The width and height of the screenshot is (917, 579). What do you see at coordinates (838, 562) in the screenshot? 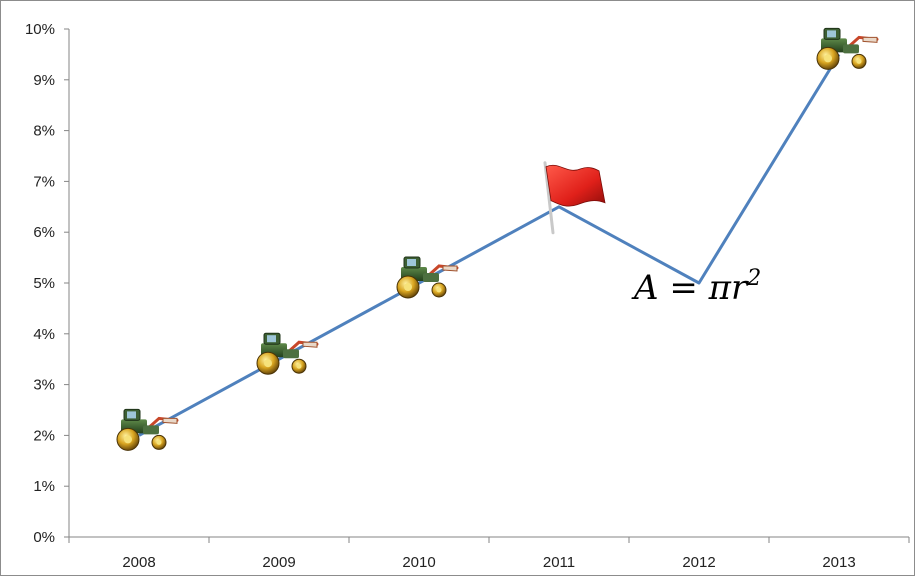
I see `x-tick-label: 2013` at bounding box center [838, 562].